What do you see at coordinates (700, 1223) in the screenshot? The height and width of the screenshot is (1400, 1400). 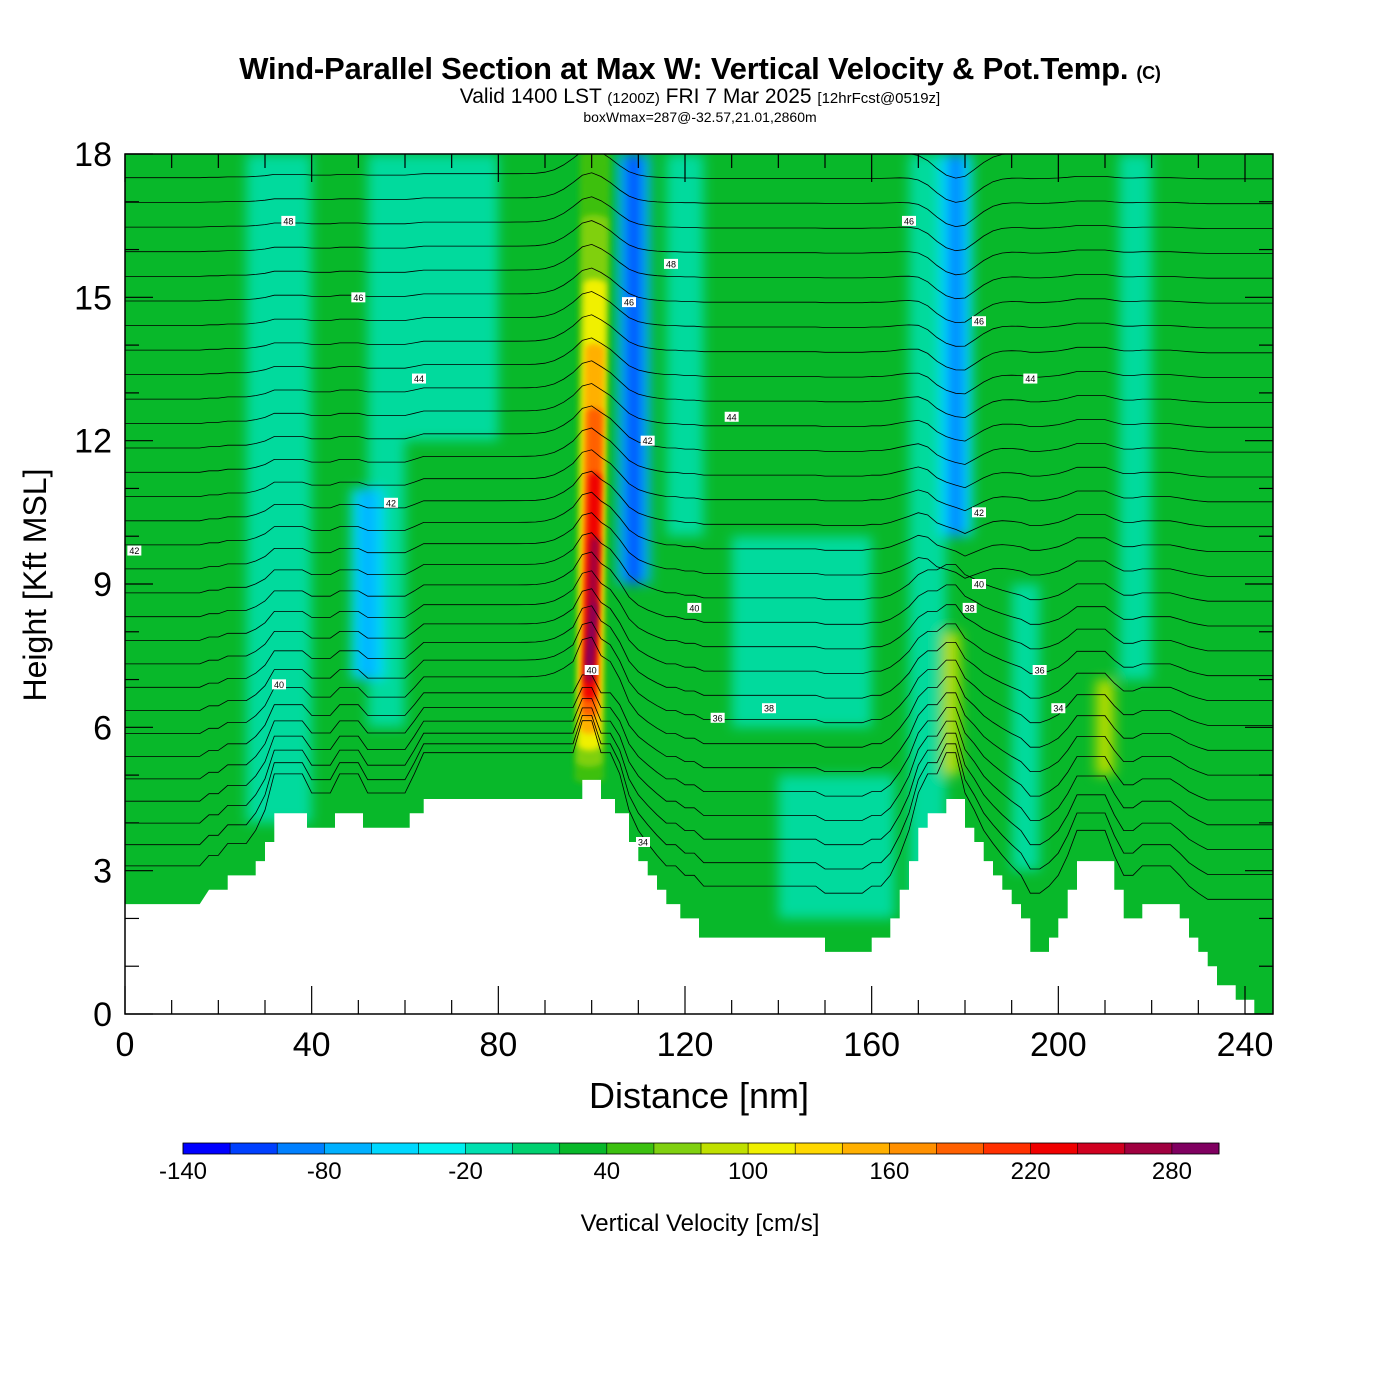 I see `colorbar-title: Vertical Velocity [cm/s]` at bounding box center [700, 1223].